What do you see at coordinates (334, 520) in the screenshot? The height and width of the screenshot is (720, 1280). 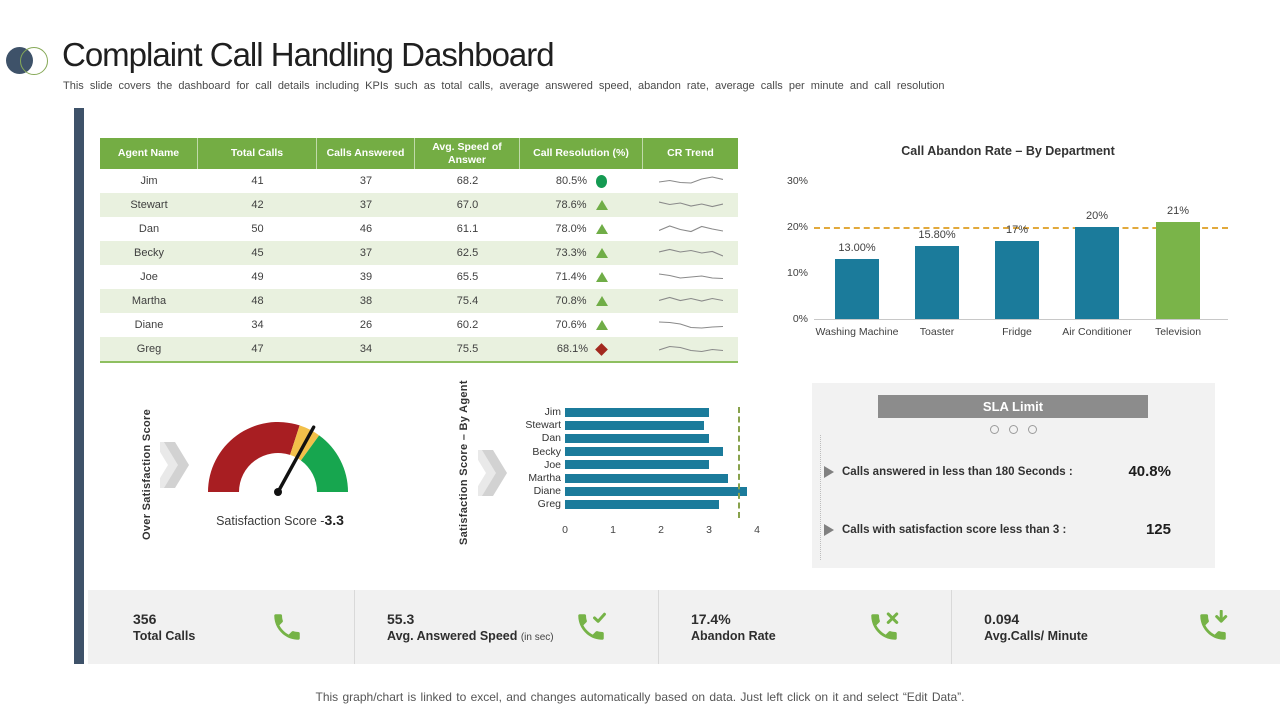 I see `gauge-value: 3.3` at bounding box center [334, 520].